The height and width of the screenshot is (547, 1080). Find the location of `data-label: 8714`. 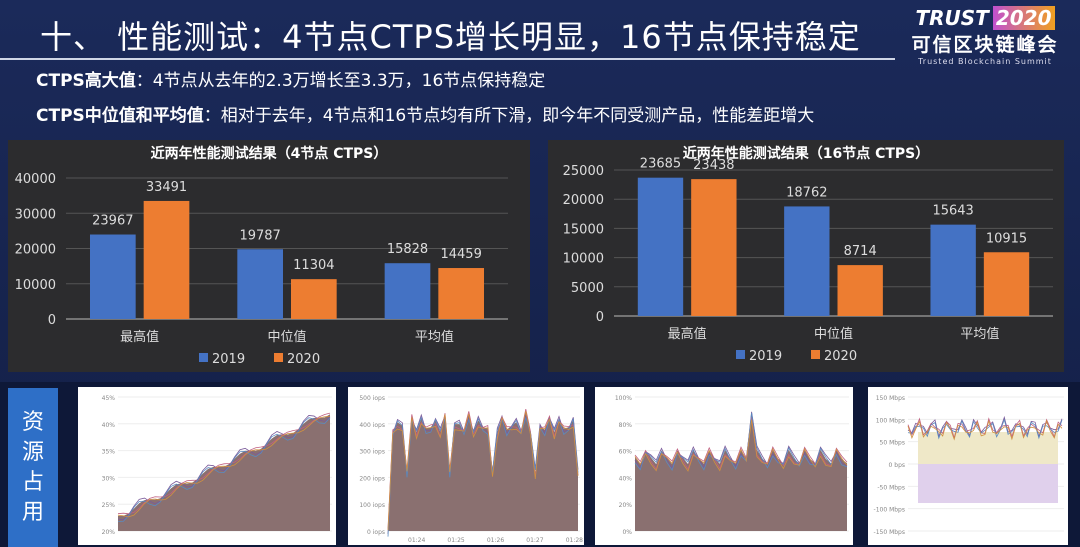

data-label: 8714 is located at coordinates (860, 251).